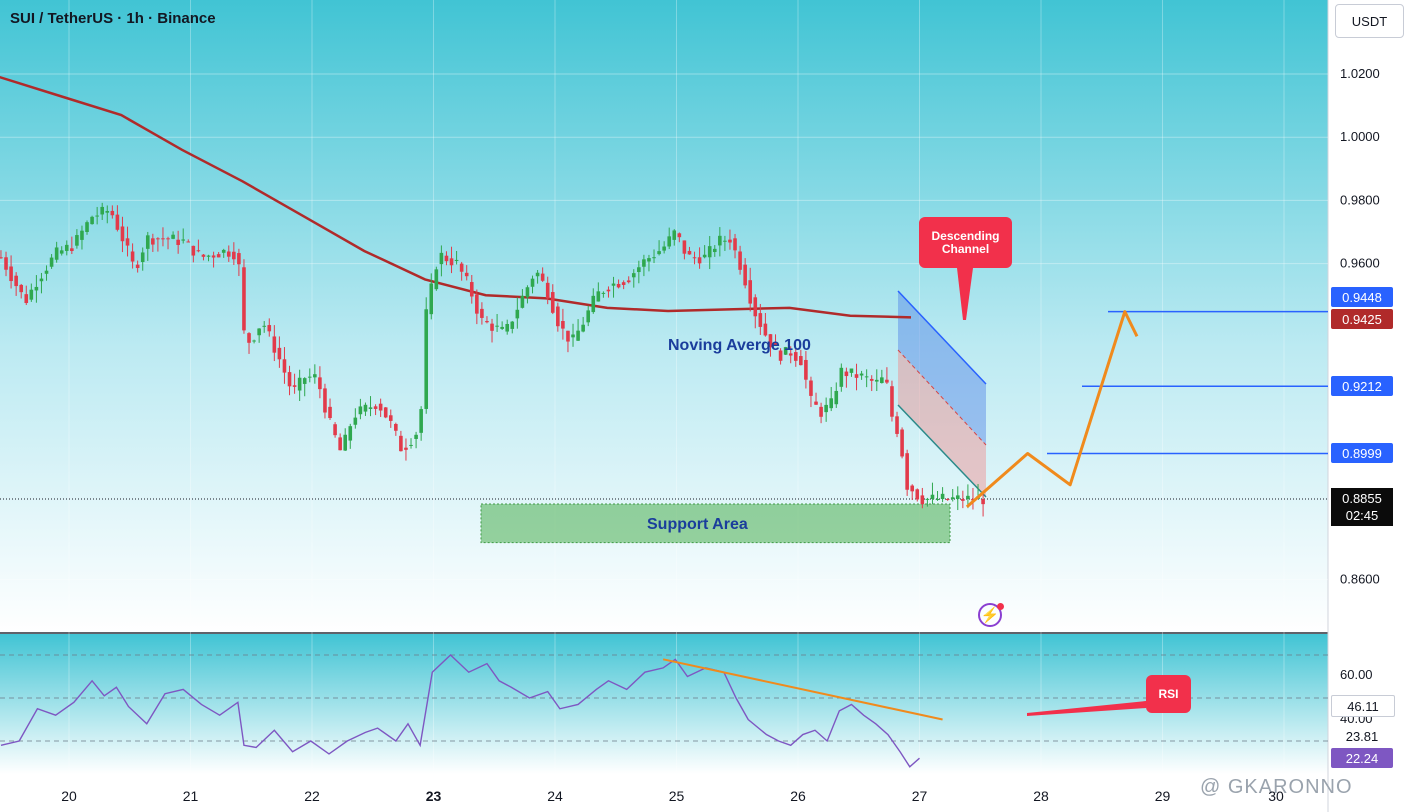  I want to click on rsi-tag-22.24: 22.24, so click(1362, 758).